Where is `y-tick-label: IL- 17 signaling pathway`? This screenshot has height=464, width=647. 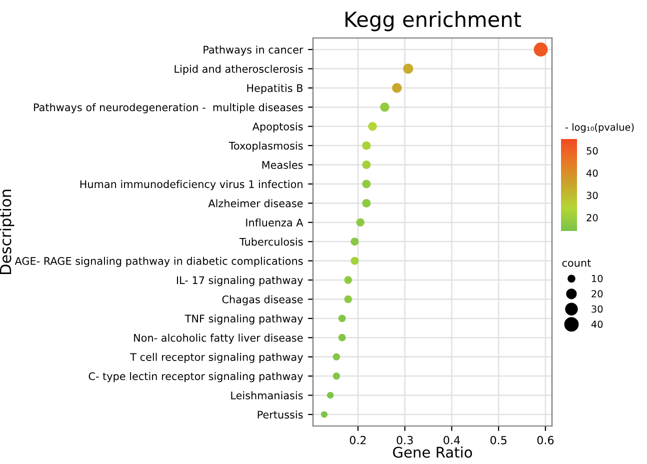
y-tick-label: IL- 17 signaling pathway is located at coordinates (239, 281).